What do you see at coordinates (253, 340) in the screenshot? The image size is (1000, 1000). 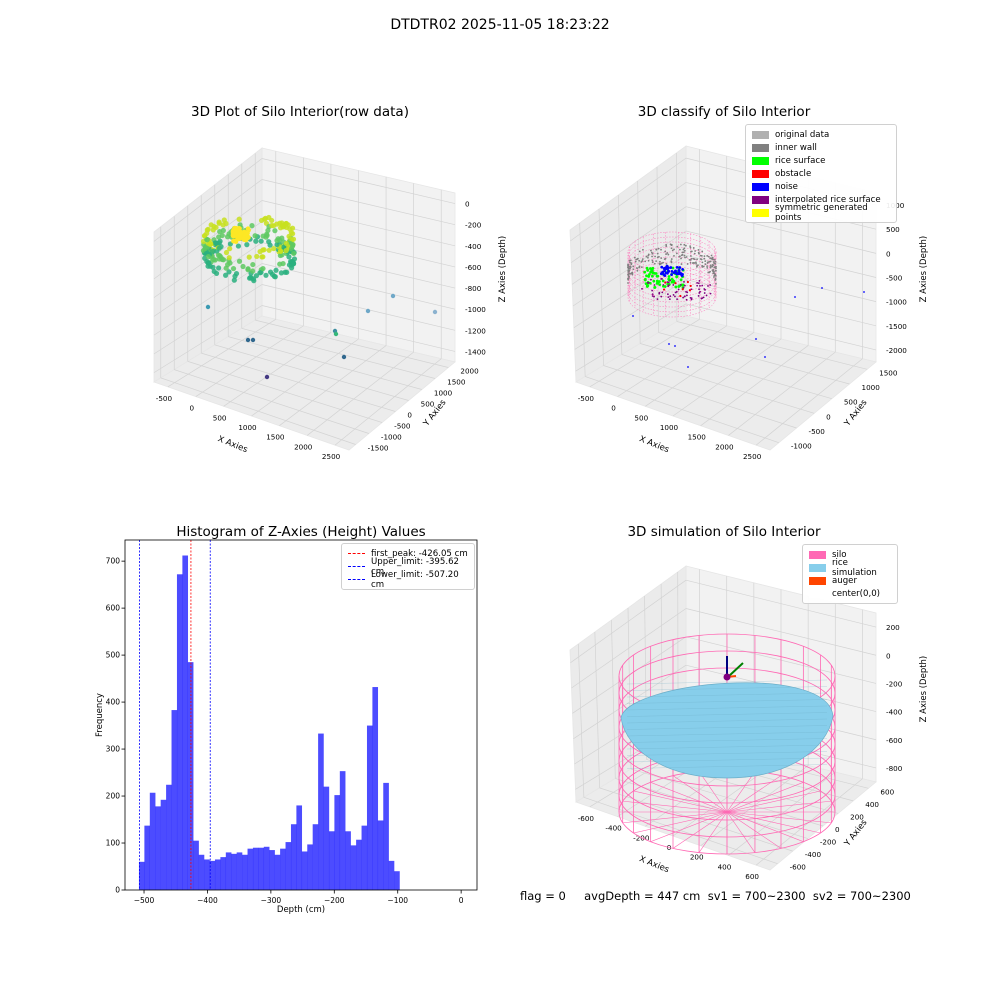 I see `raw-outlier-point` at bounding box center [253, 340].